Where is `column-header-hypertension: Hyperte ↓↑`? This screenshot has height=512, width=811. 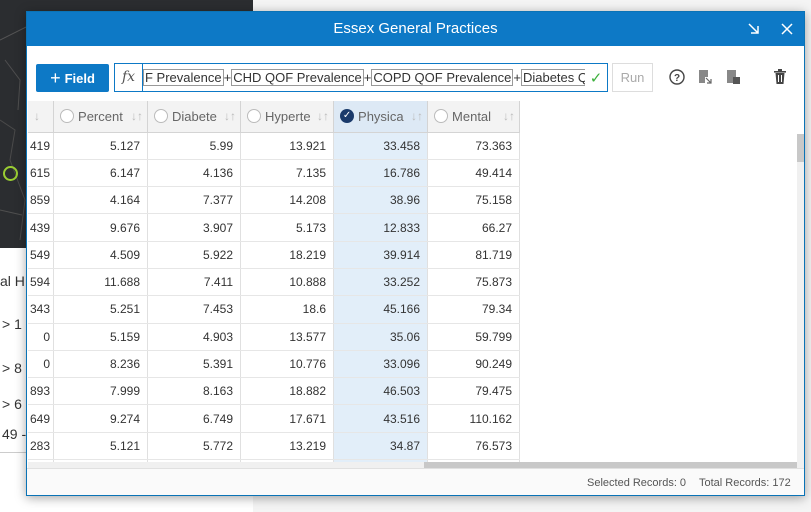
column-header-hypertension: Hyperte ↓↑ is located at coordinates (287, 117).